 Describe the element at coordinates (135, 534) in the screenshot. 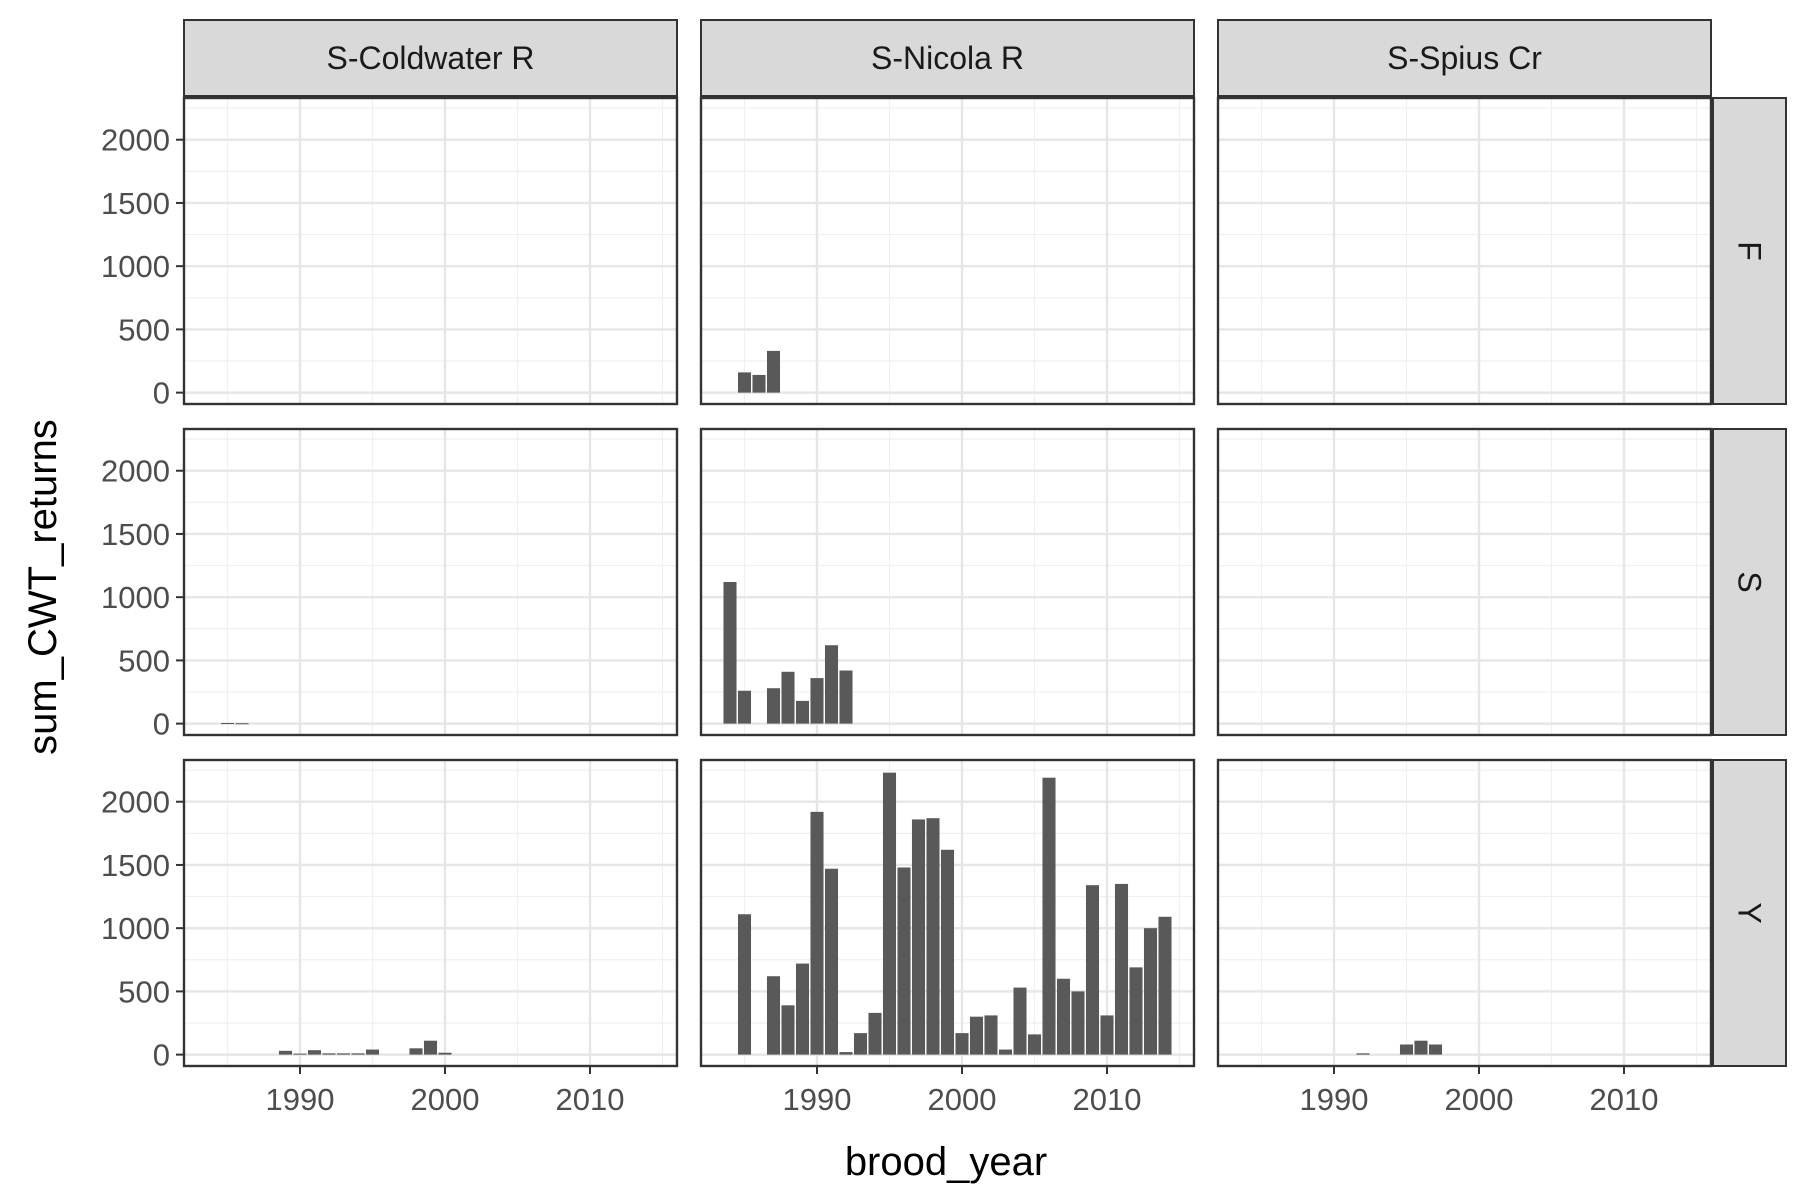

I see `y-tick-label: 1500` at that location.